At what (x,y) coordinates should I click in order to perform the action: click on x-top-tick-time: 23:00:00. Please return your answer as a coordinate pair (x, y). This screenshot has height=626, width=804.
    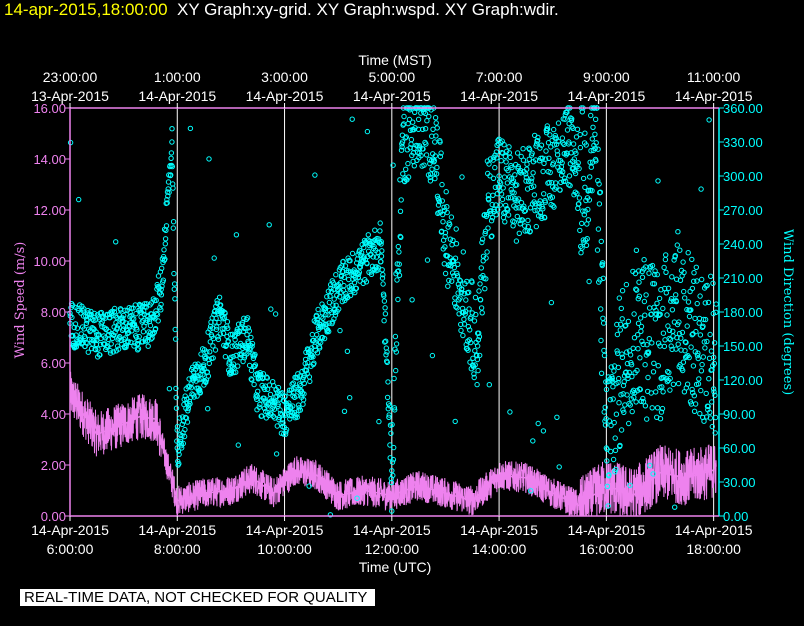
    Looking at the image, I should click on (70, 77).